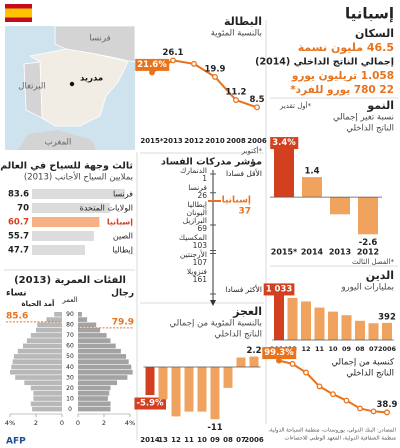 This screenshot has height=448, width=400. What do you see at coordinates (70, 325) in the screenshot?
I see `age-tick-label: 80` at bounding box center [70, 325].